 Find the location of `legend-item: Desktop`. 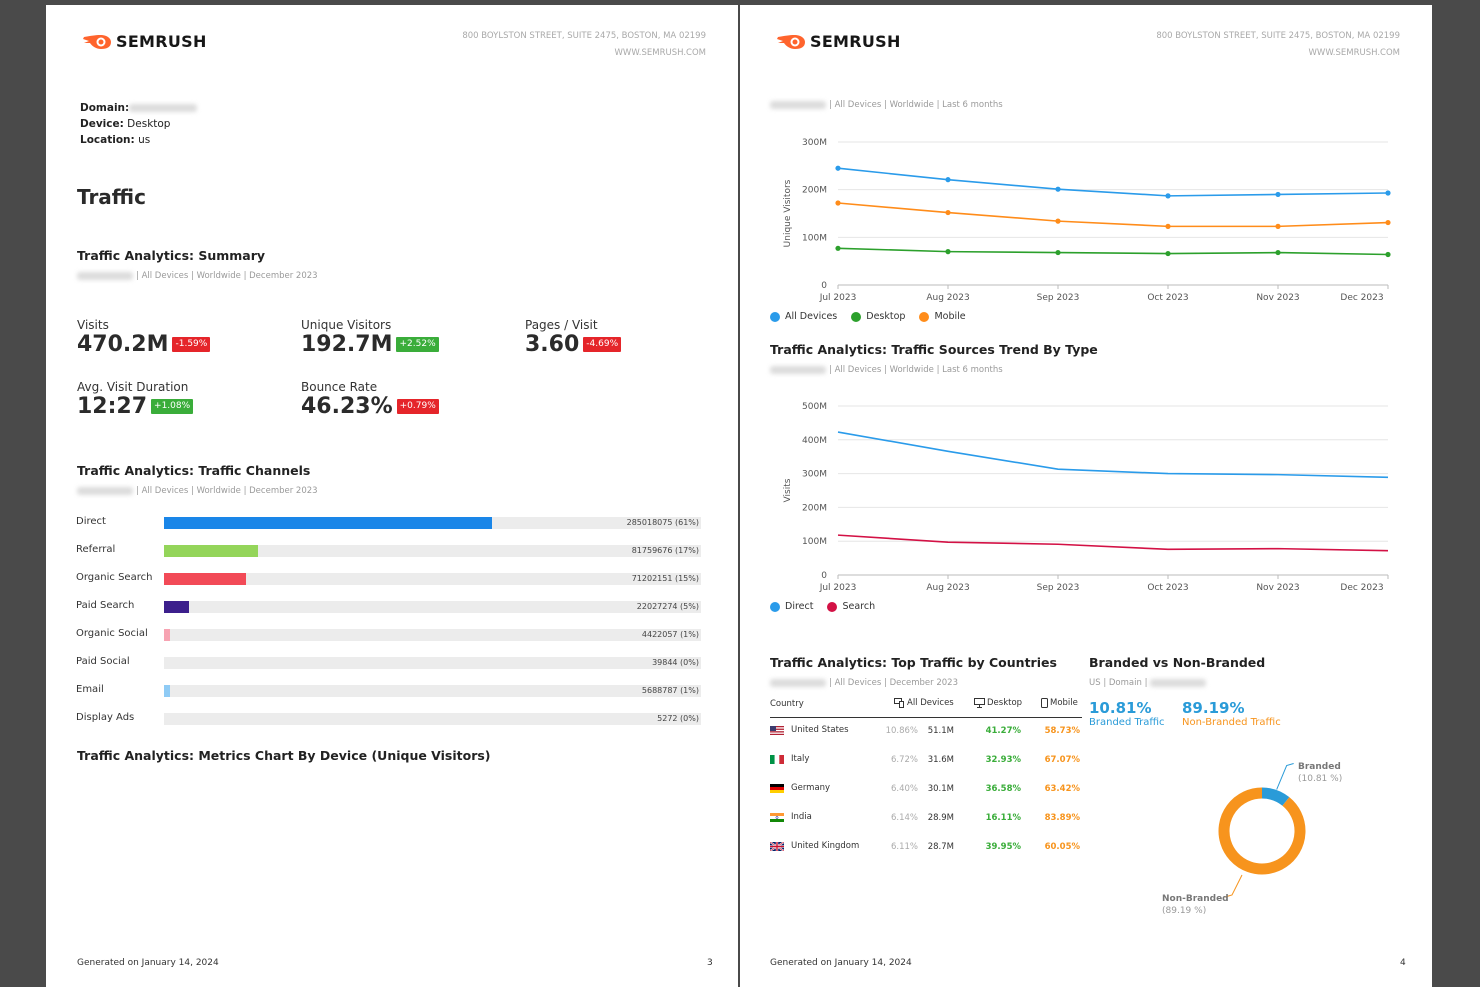

legend-item: Desktop is located at coordinates (878, 316).